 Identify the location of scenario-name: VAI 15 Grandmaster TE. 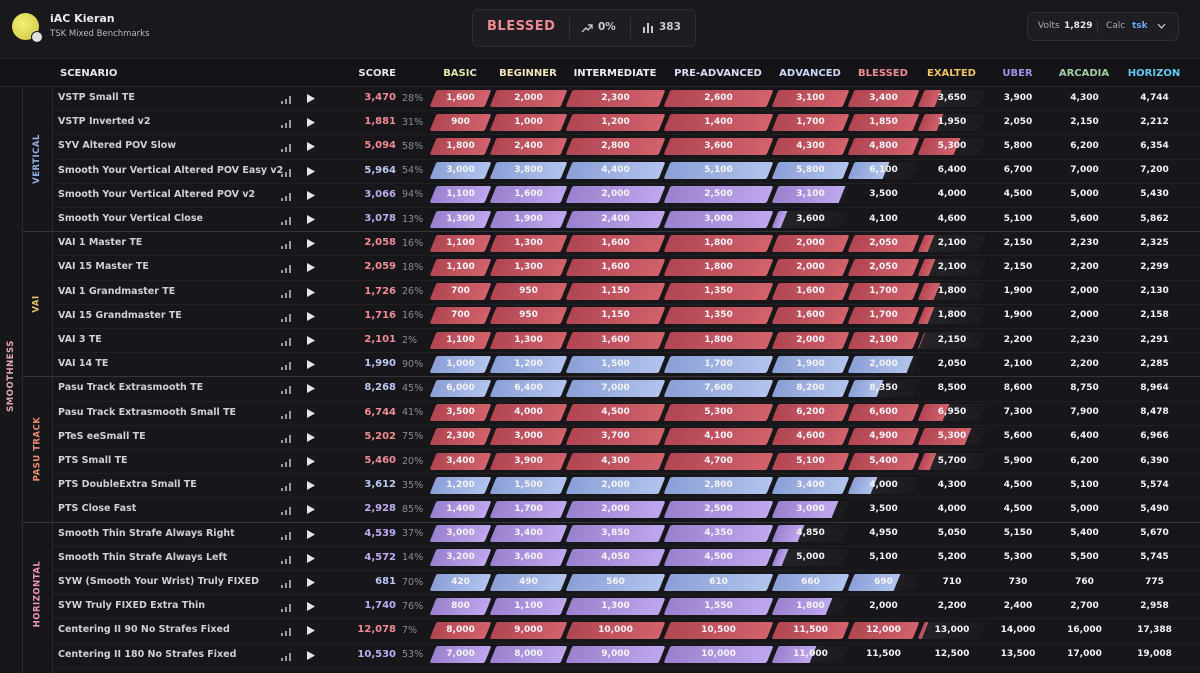
(120, 315).